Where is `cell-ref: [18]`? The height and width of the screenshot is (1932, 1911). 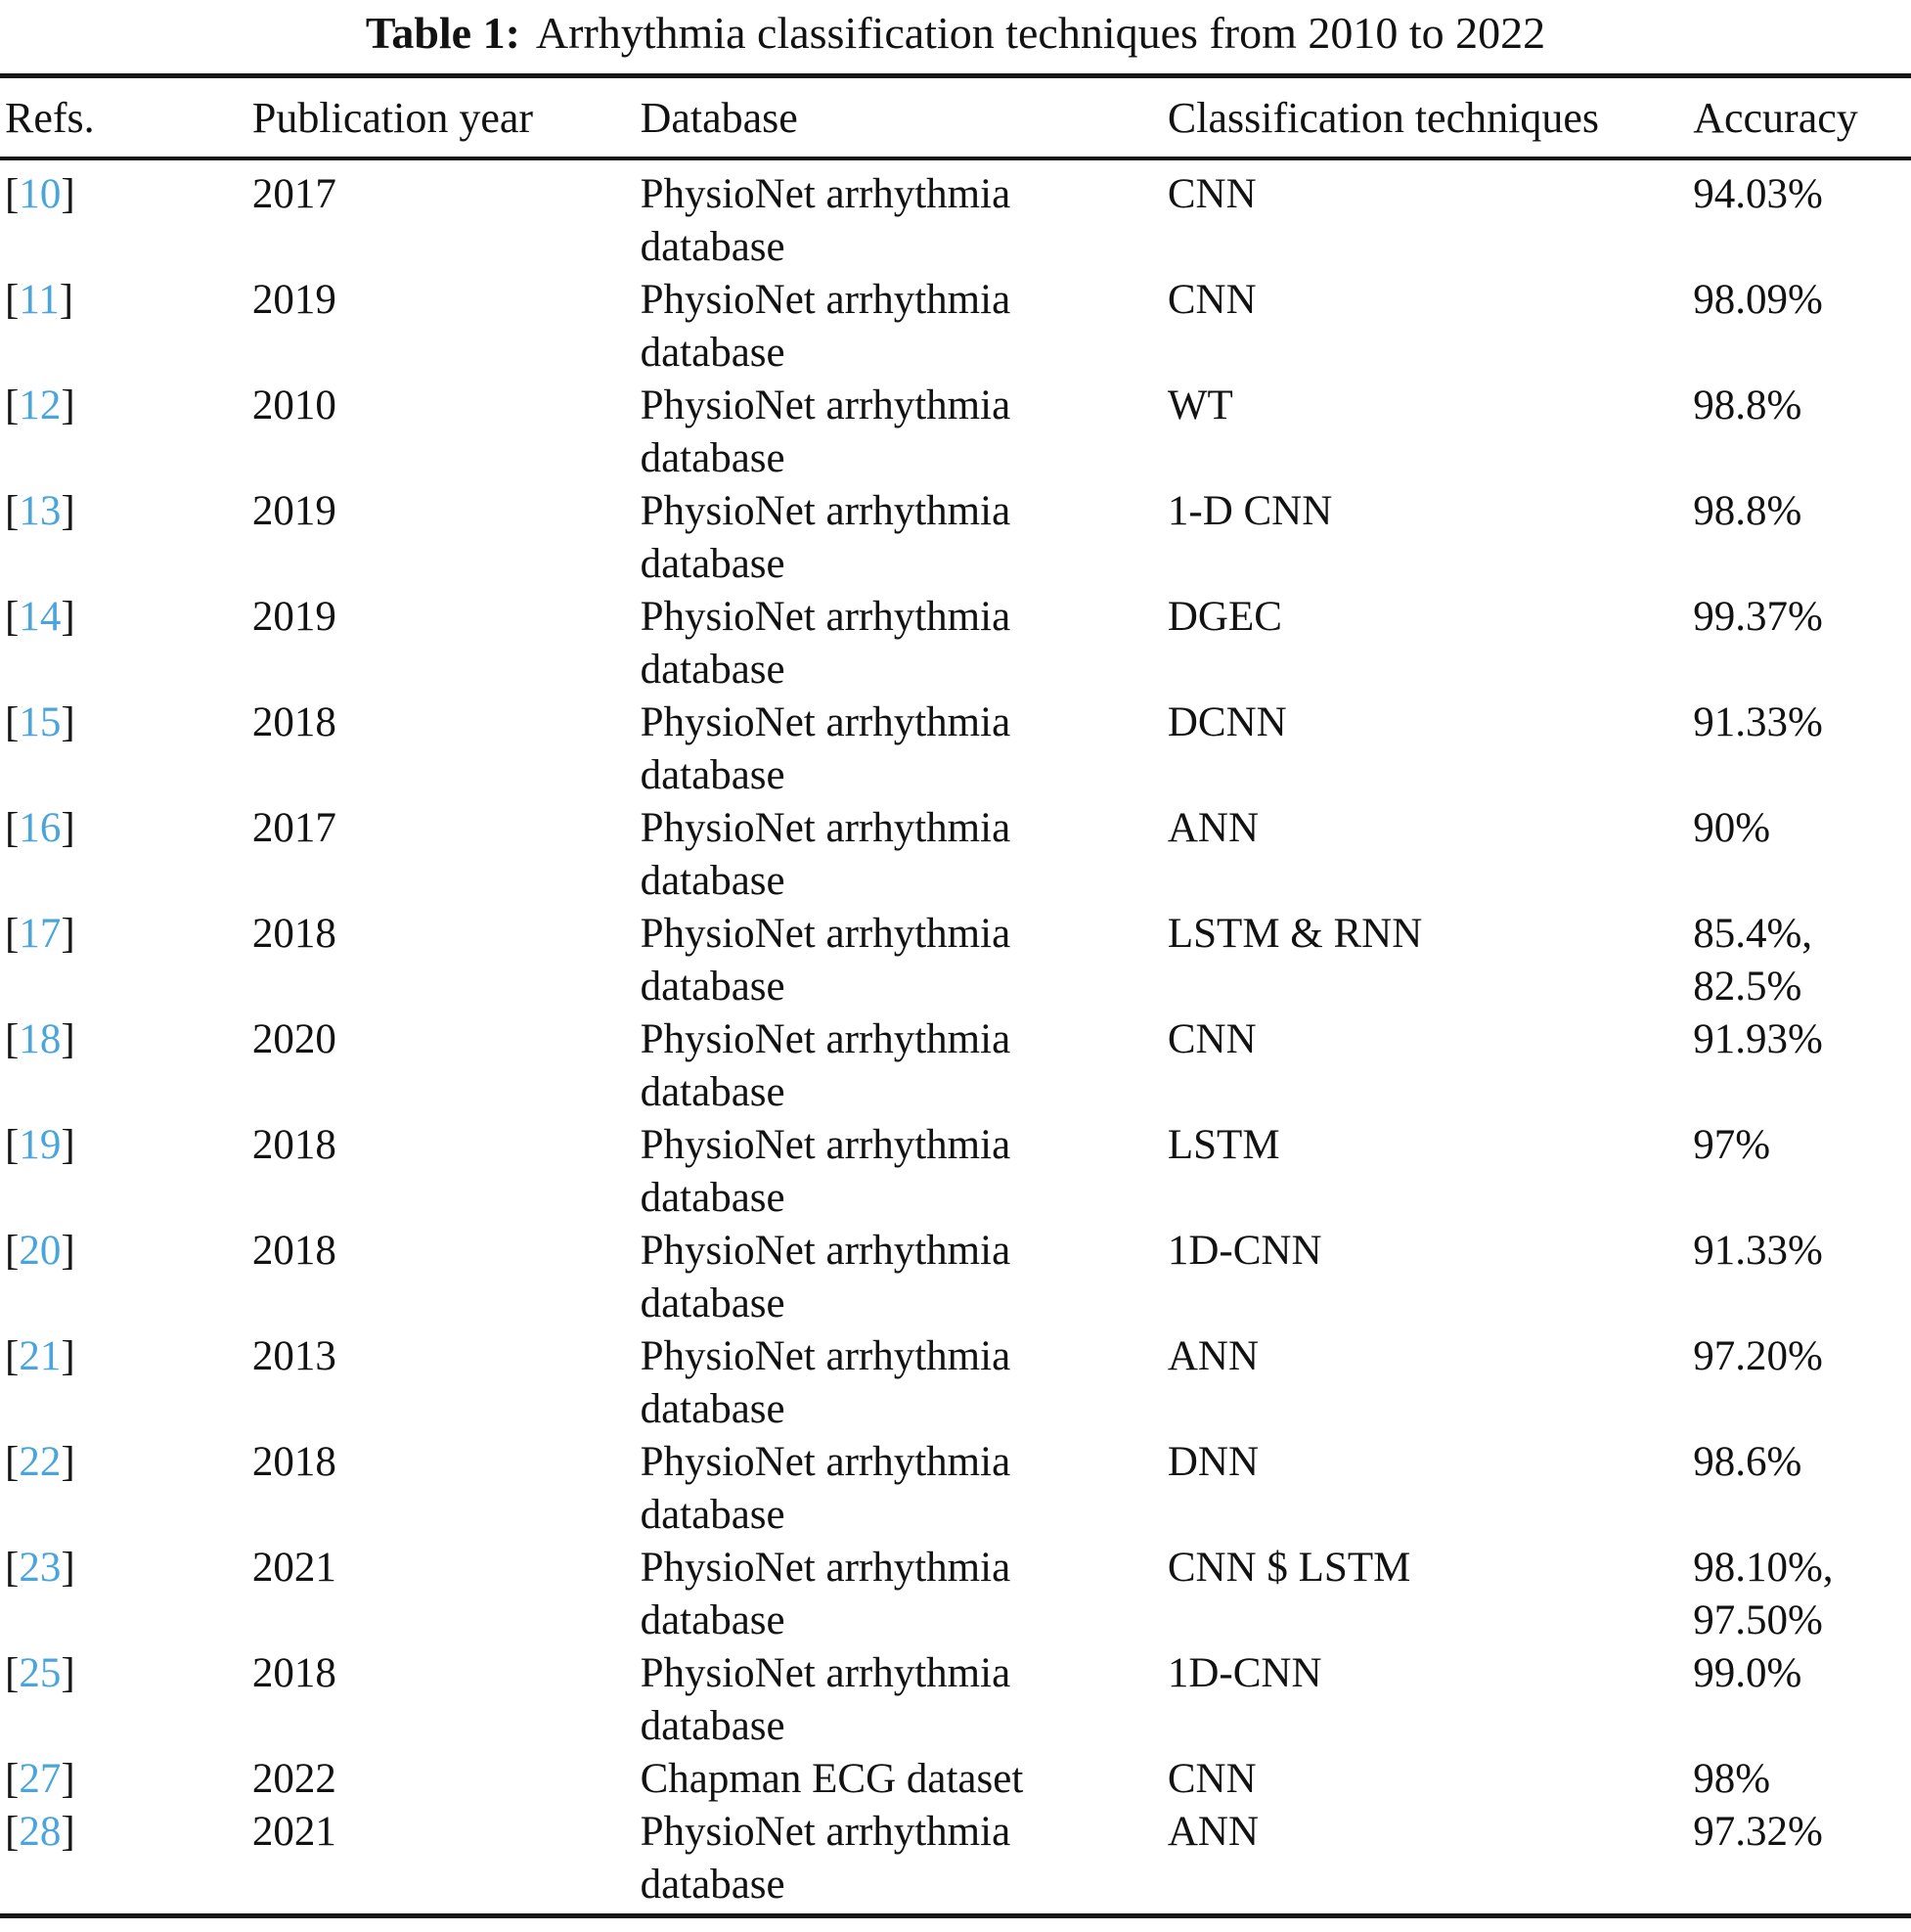 cell-ref: [18] is located at coordinates (126, 1039).